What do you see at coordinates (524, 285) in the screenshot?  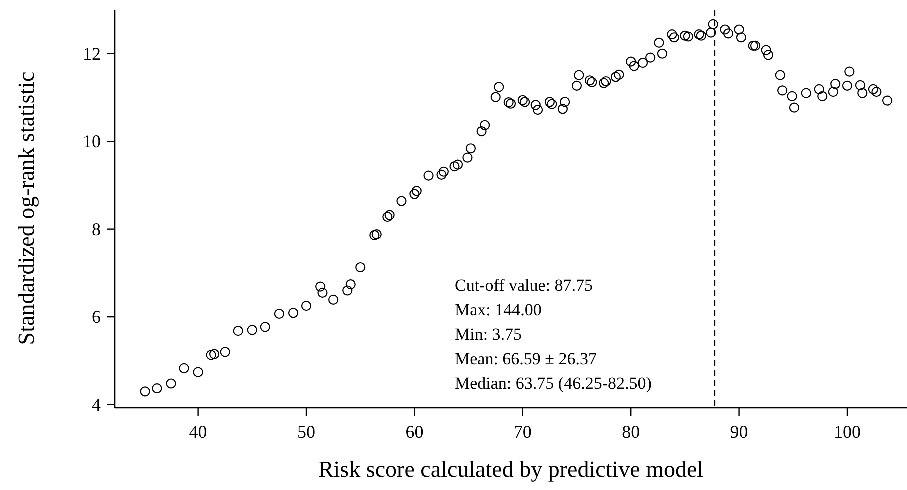 I see `annotation: Cut-off value: 87.75` at bounding box center [524, 285].